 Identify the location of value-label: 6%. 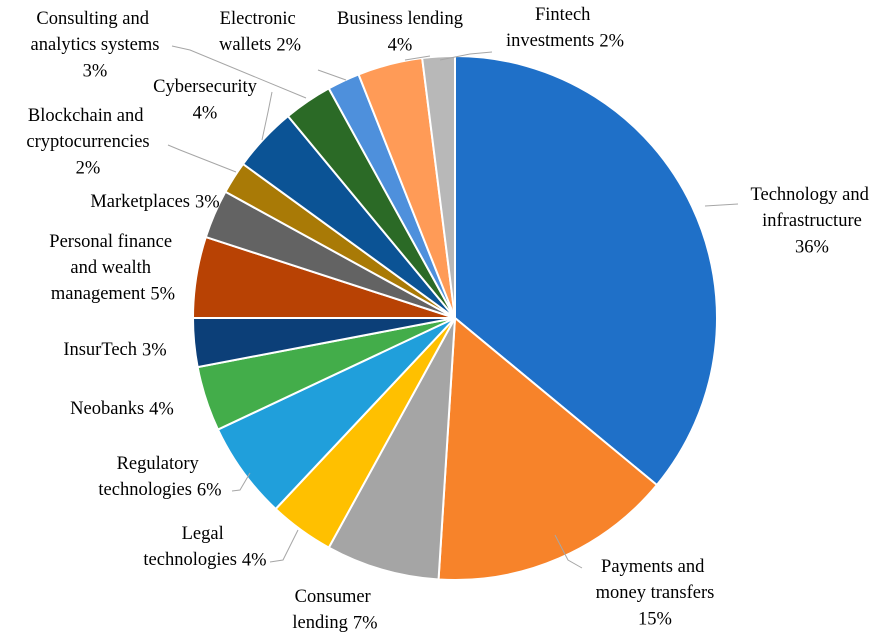
(209, 490).